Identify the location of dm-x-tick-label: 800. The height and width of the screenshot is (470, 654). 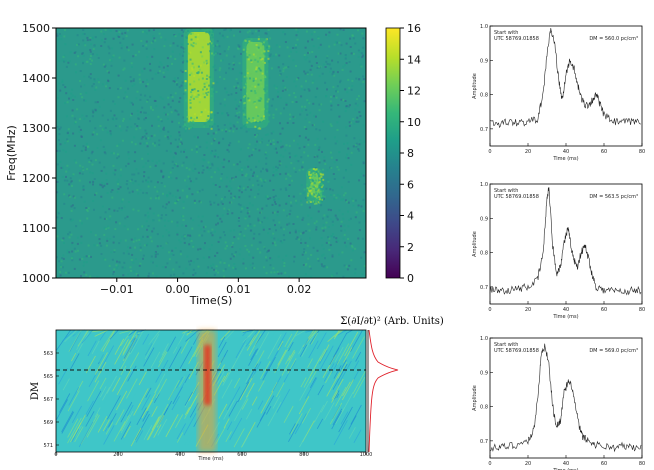
(304, 455).